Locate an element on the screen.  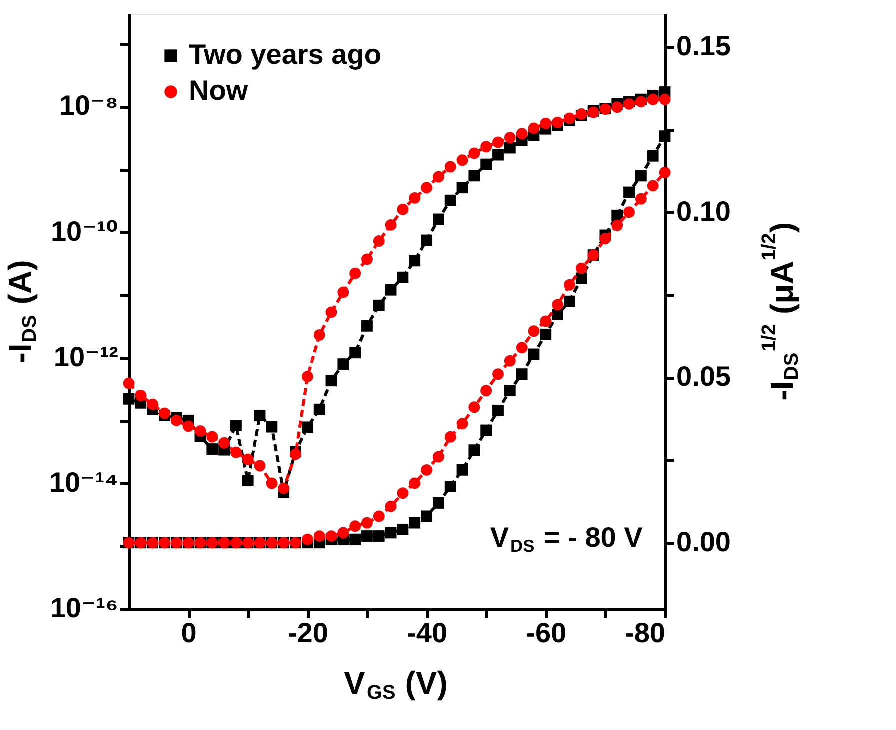
legend-label: Two years ago is located at coordinates (285, 54).